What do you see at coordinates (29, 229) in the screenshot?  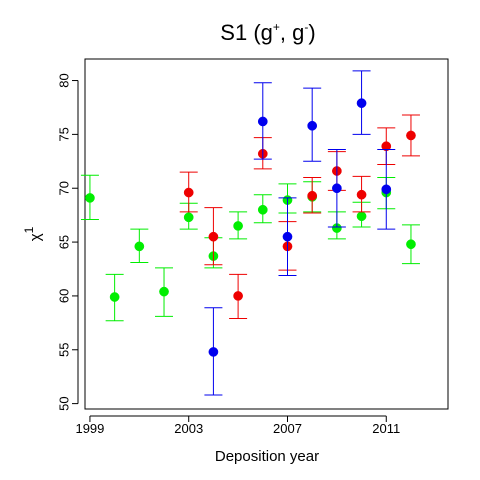 I see `y-axis-title-sup: 1` at bounding box center [29, 229].